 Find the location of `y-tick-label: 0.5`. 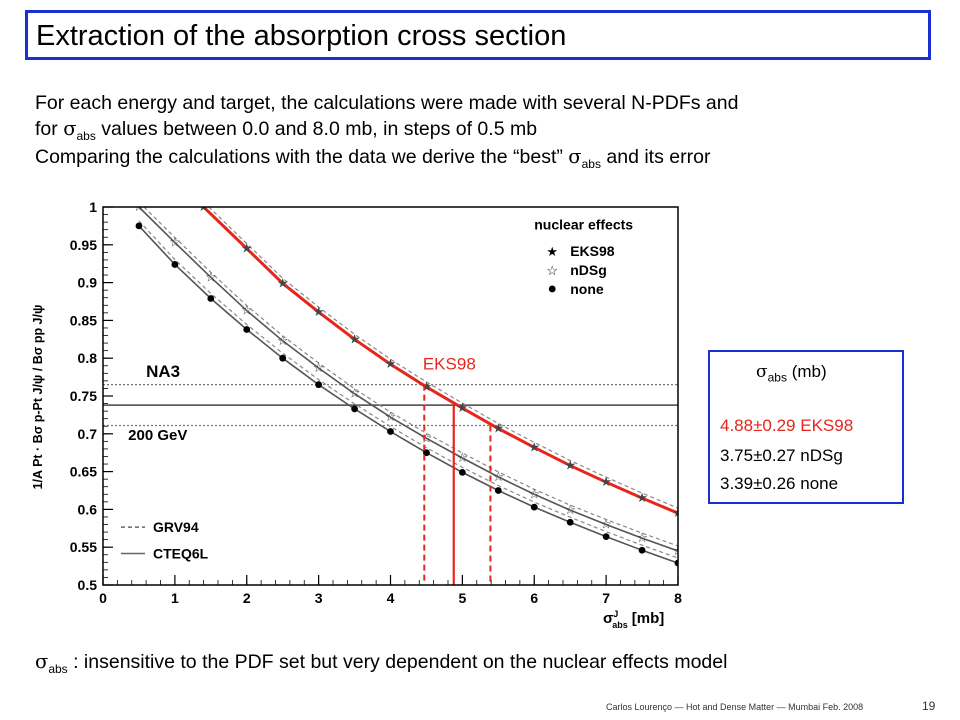

y-tick-label: 0.5 is located at coordinates (88, 585).